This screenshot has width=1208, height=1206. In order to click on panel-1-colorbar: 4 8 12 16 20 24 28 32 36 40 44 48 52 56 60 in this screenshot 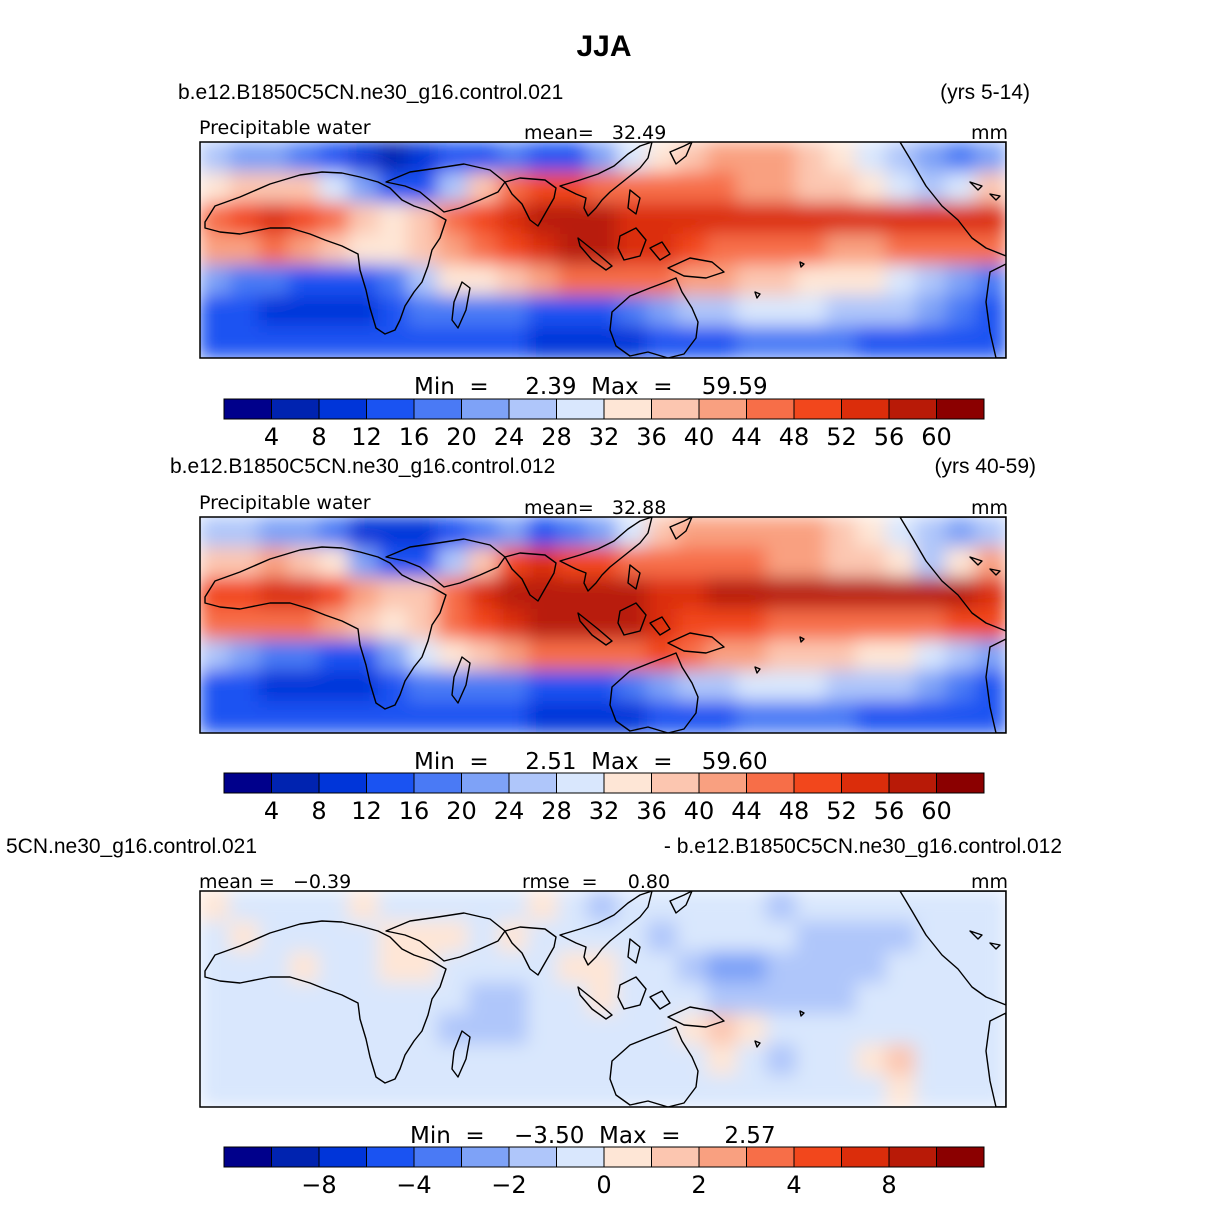, I will do `click(604, 424)`.